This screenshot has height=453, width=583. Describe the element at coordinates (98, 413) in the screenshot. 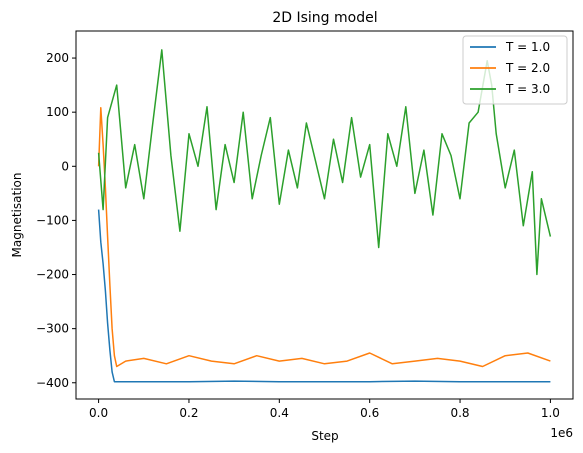

I see `x-tick-label: 0.0` at that location.